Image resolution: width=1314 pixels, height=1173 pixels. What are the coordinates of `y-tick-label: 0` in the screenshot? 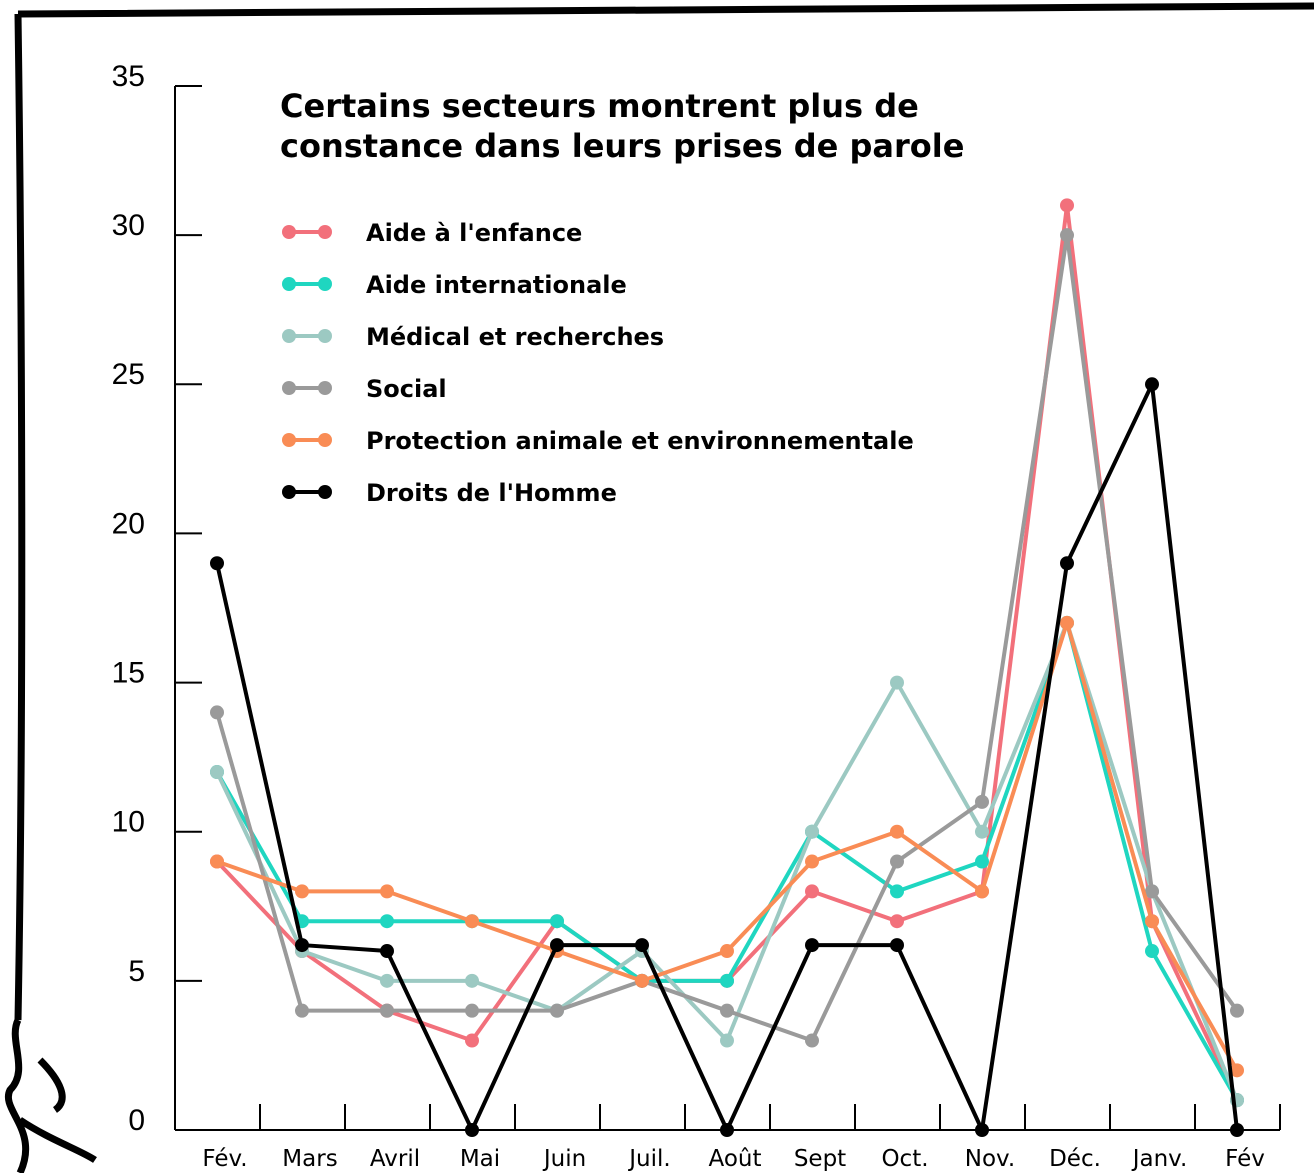 It's located at (136, 1120).